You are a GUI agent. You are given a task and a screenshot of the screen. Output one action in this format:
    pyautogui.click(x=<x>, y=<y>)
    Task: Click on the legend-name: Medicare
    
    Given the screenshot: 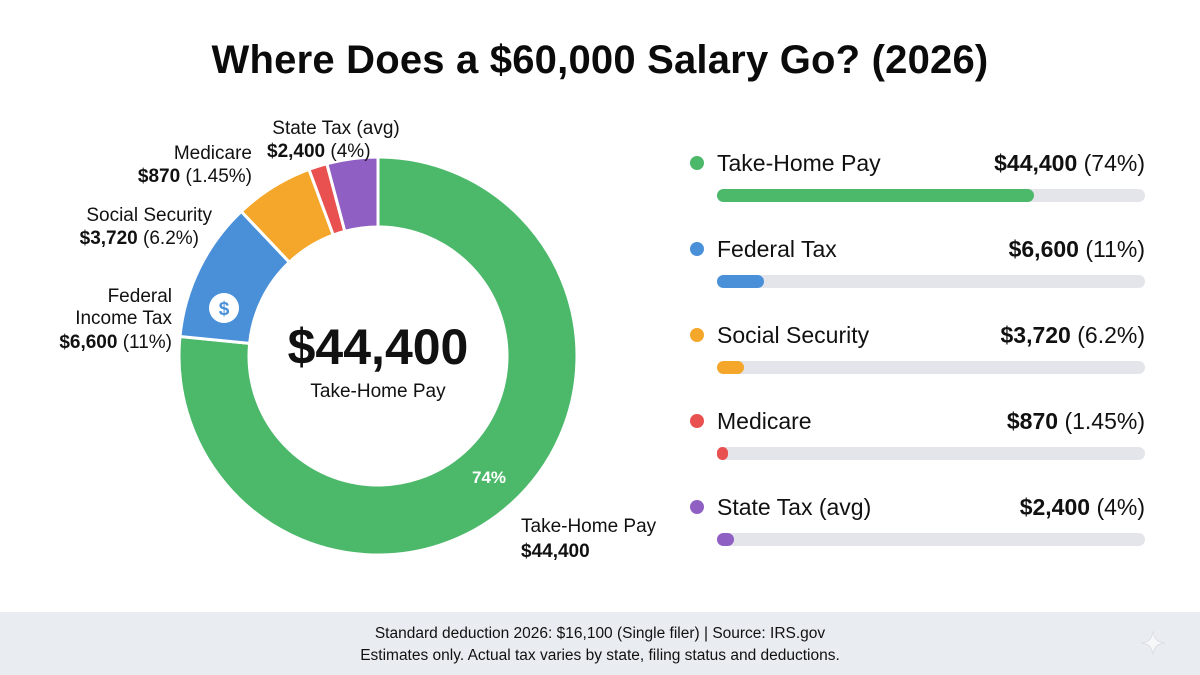 What is the action you would take?
    pyautogui.click(x=764, y=421)
    